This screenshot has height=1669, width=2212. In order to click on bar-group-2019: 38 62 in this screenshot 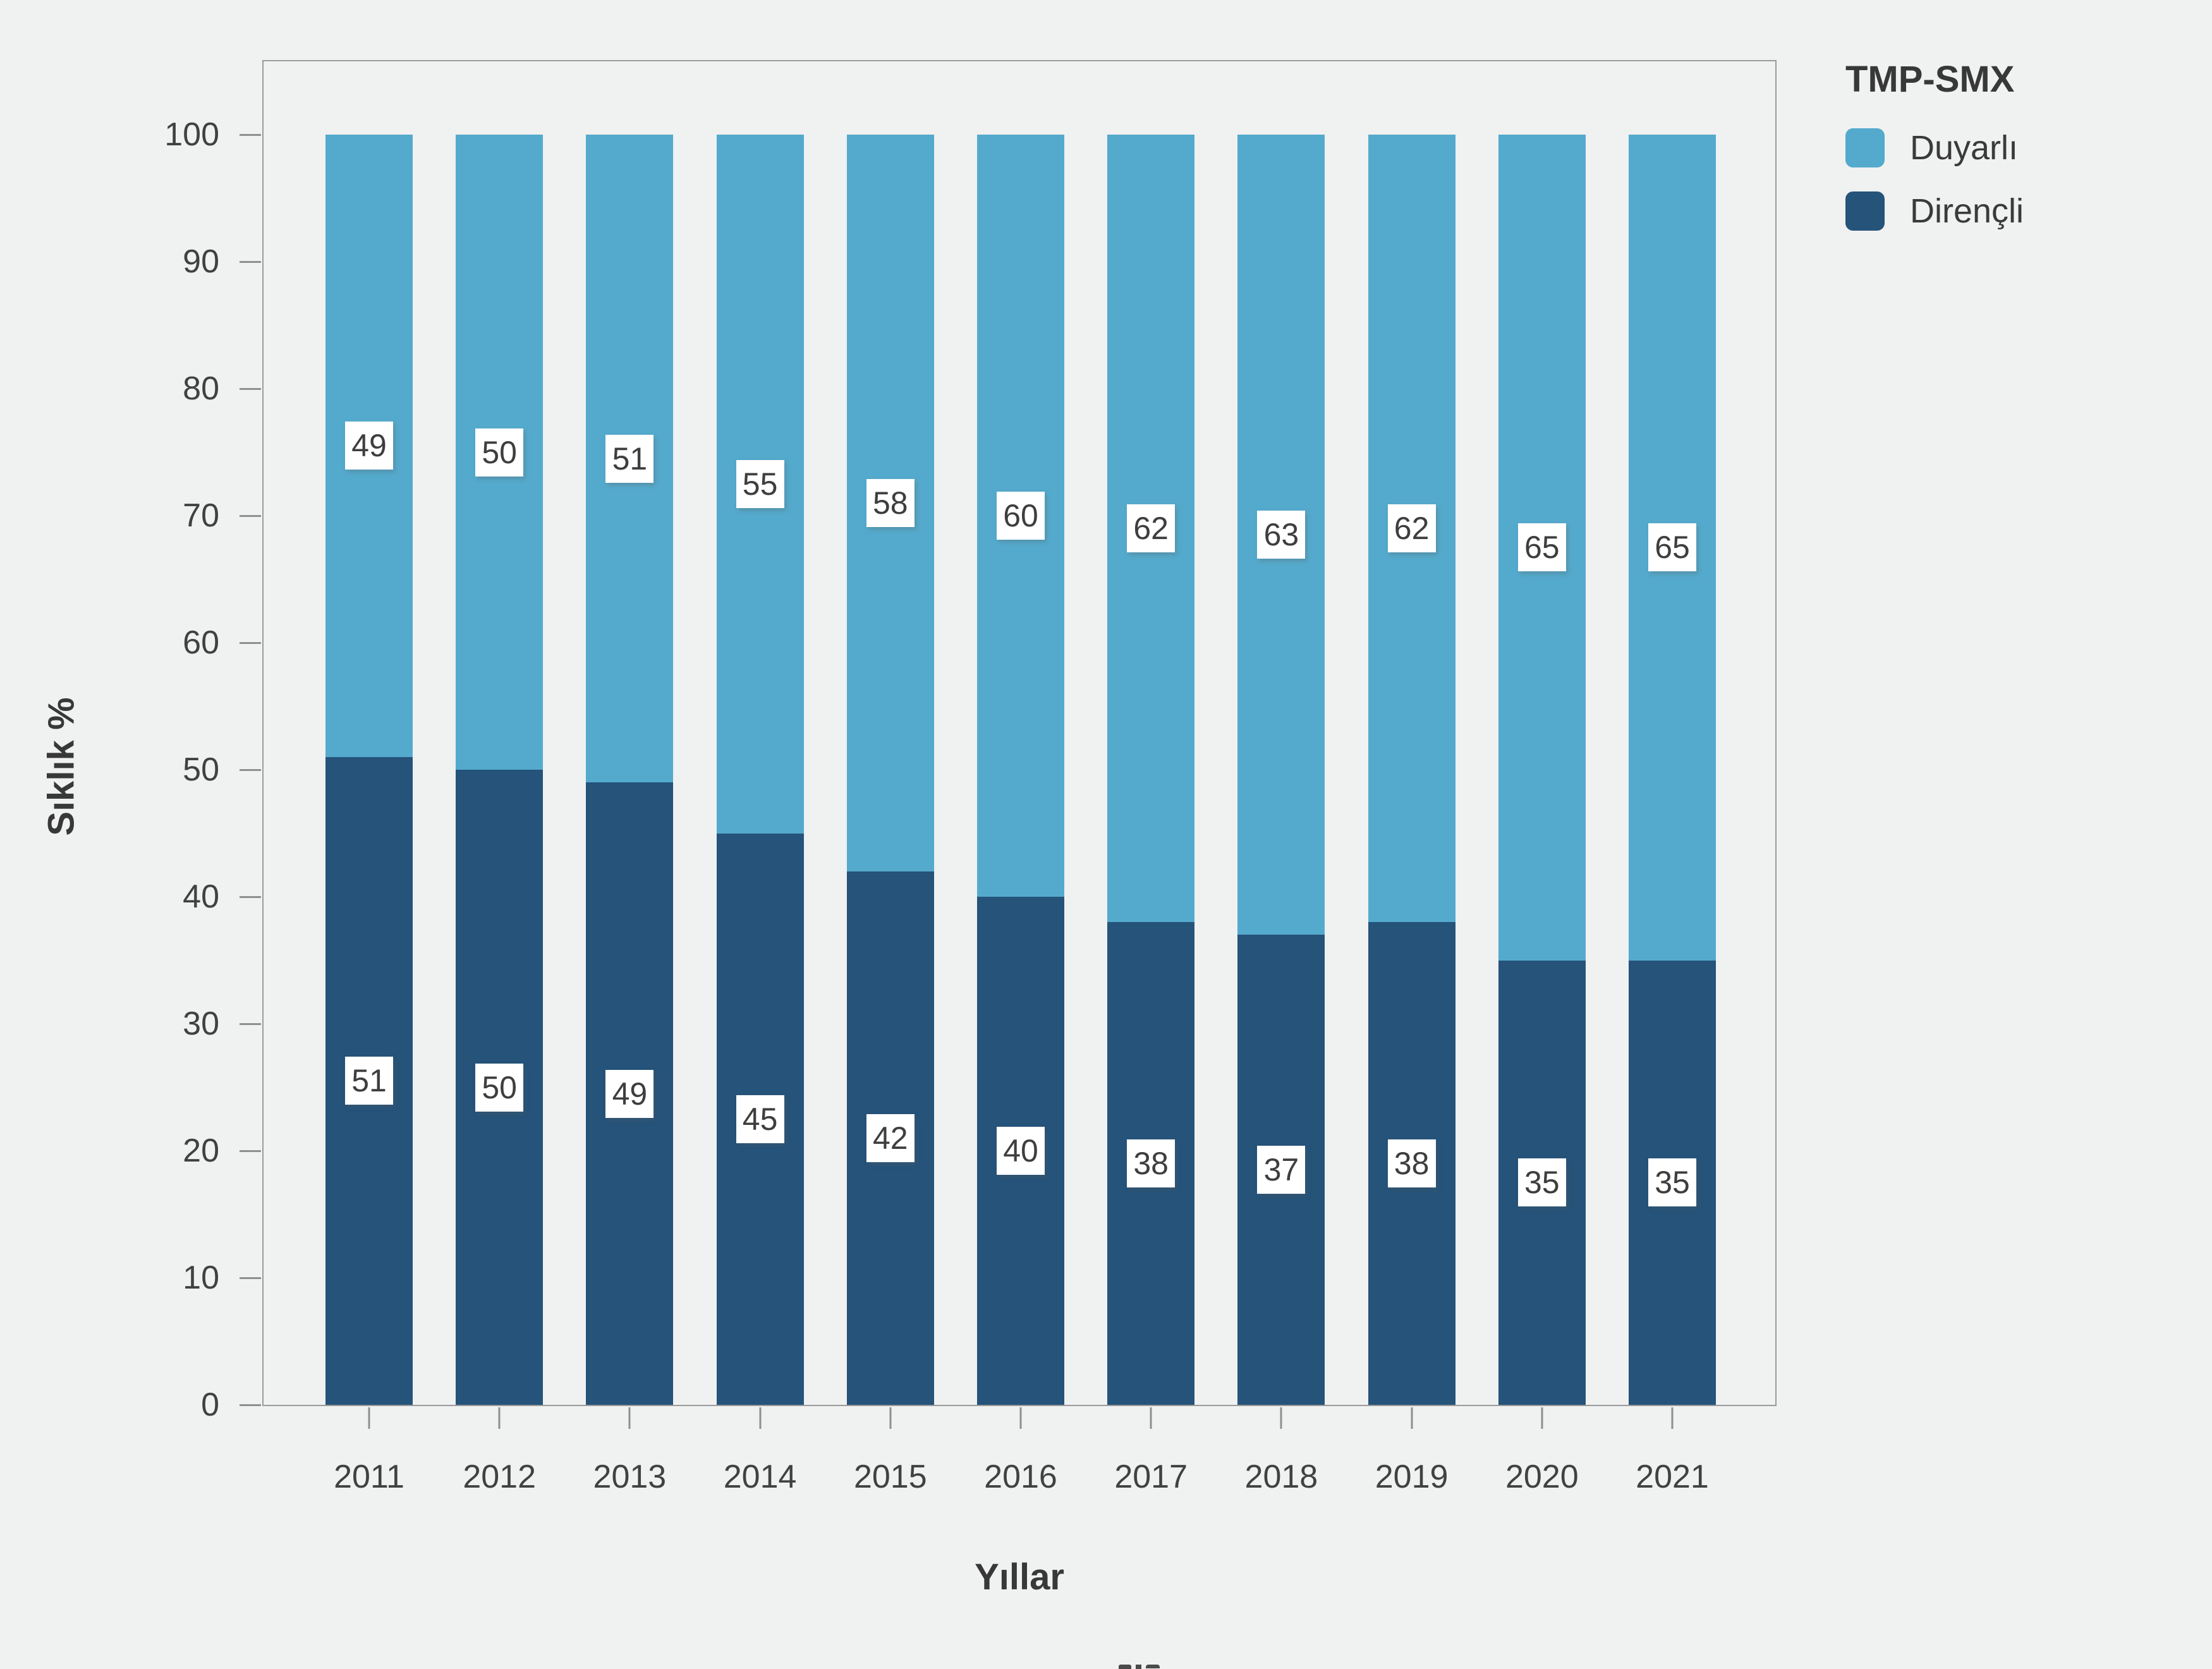, I will do `click(1412, 770)`.